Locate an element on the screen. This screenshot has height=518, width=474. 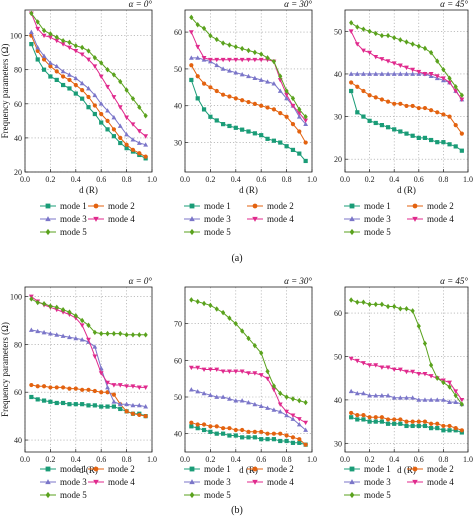
legend-label: mode 2 is located at coordinates (121, 206).